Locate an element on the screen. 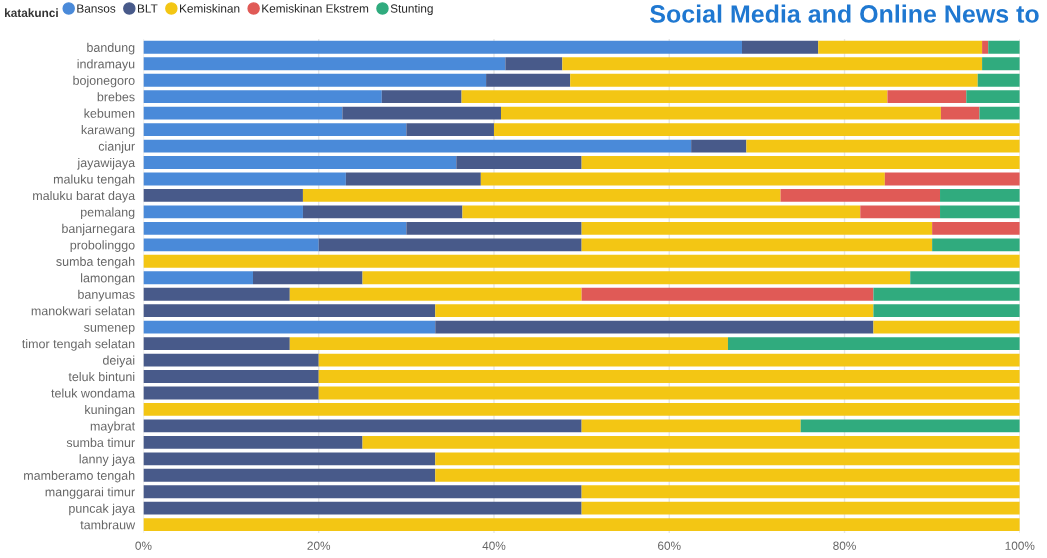 The height and width of the screenshot is (558, 1047). y-tick-label: manokwari selatan is located at coordinates (83, 311).